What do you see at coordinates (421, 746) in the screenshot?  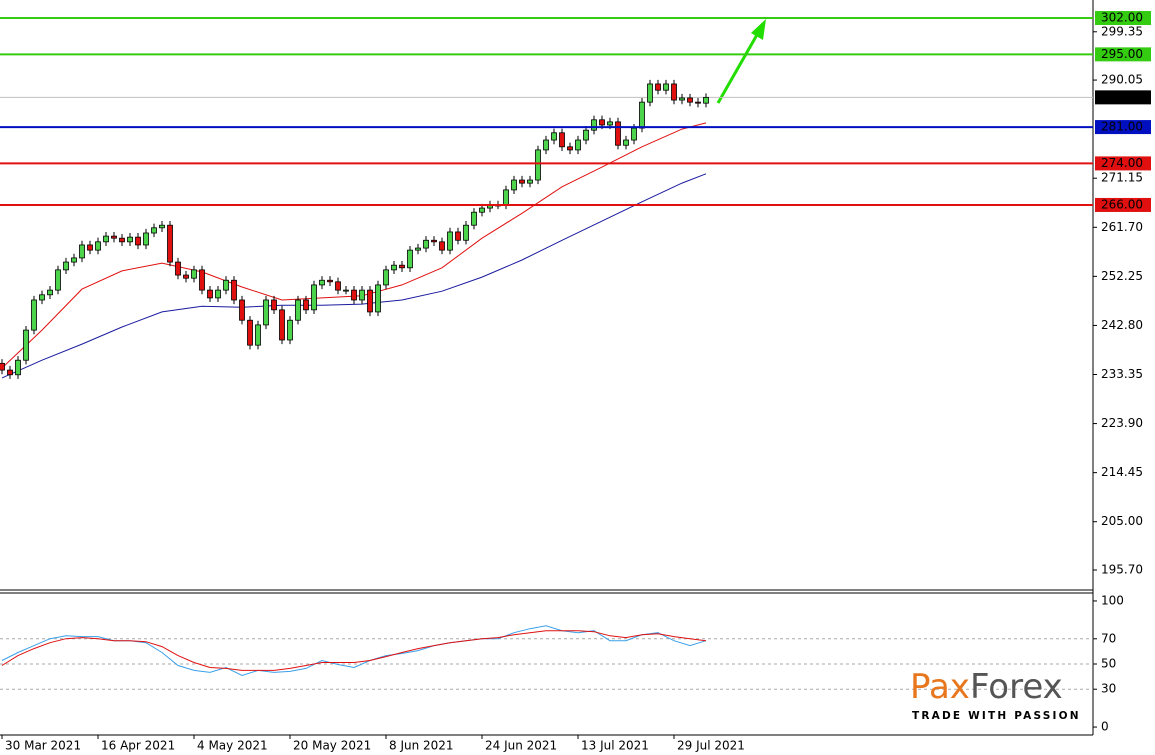 I see `x-tick-label: 8 Jun 2021` at bounding box center [421, 746].